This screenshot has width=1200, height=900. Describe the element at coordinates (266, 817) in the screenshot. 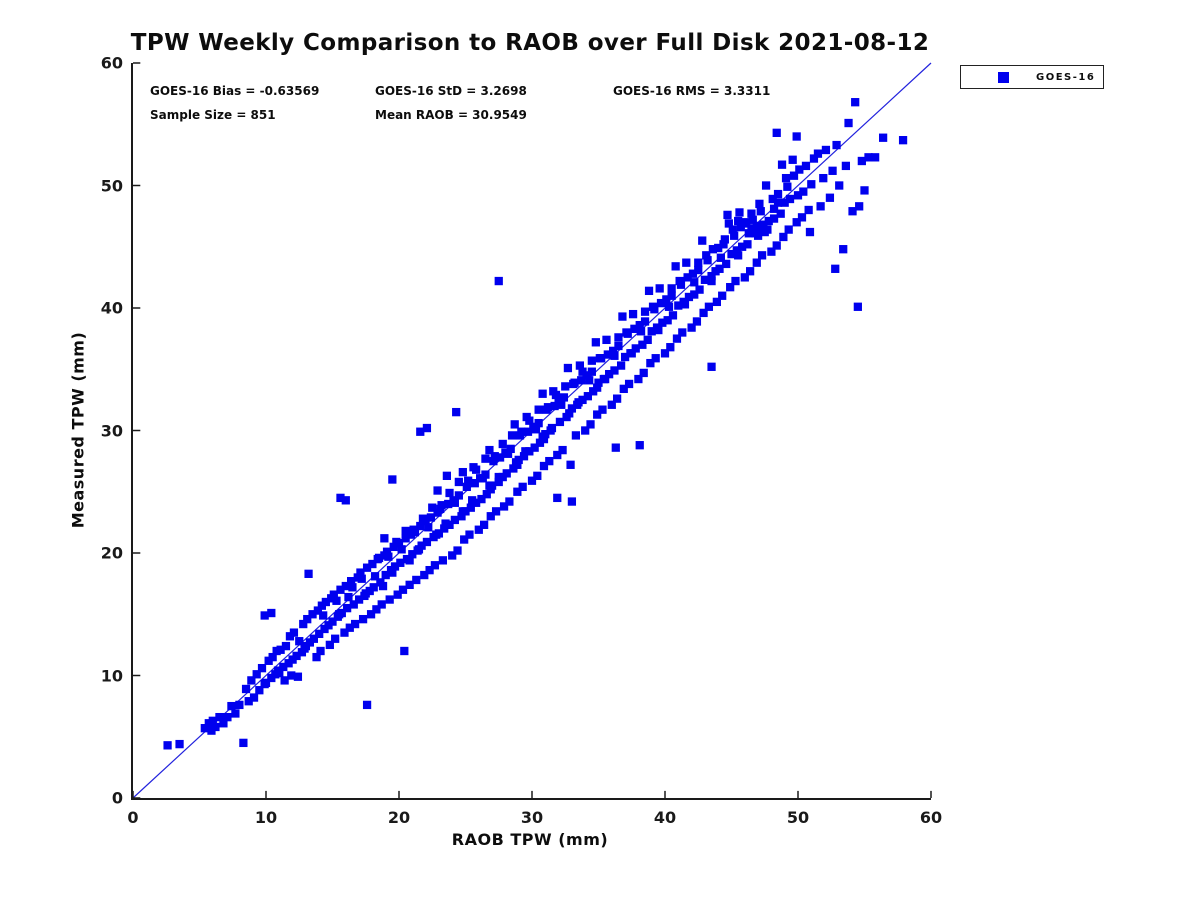

I see `x-tick-label: 10` at that location.